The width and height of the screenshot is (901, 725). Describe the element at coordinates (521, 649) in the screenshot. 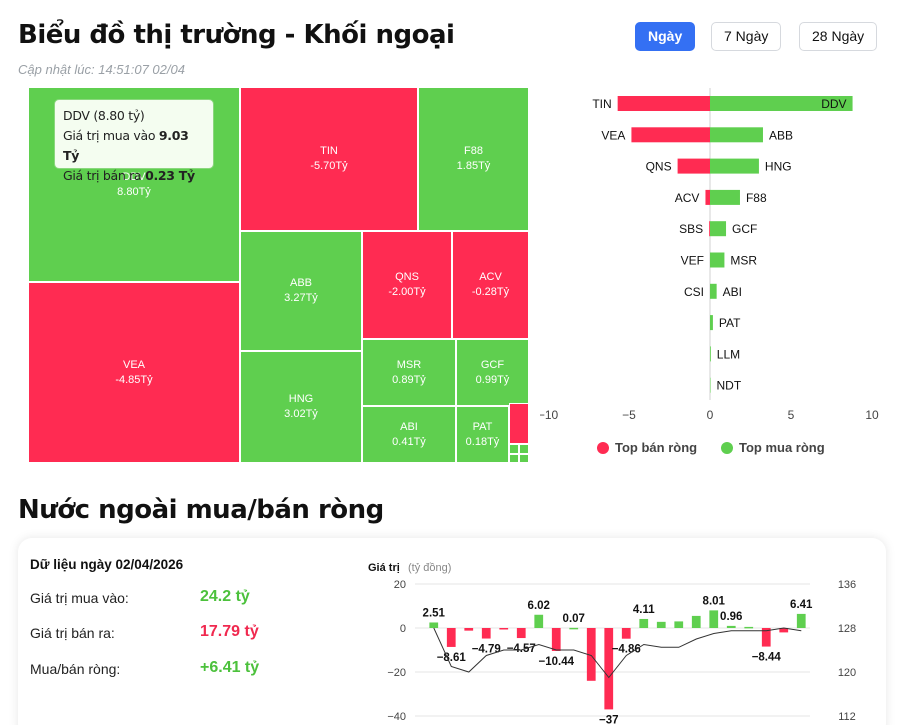

I see `net-bar-data-label: −4.57` at that location.